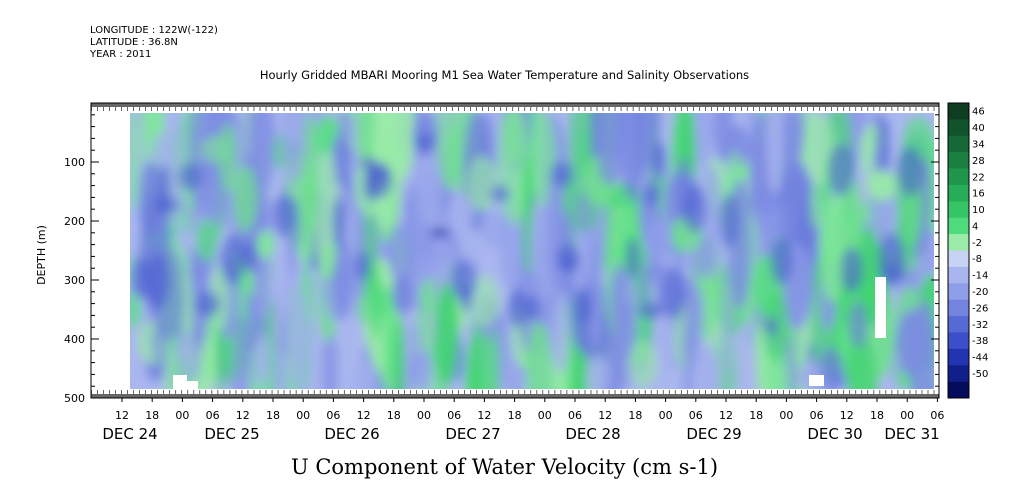 This screenshot has height=504, width=1009. Describe the element at coordinates (129, 434) in the screenshot. I see `date-label: DEC 24` at that location.